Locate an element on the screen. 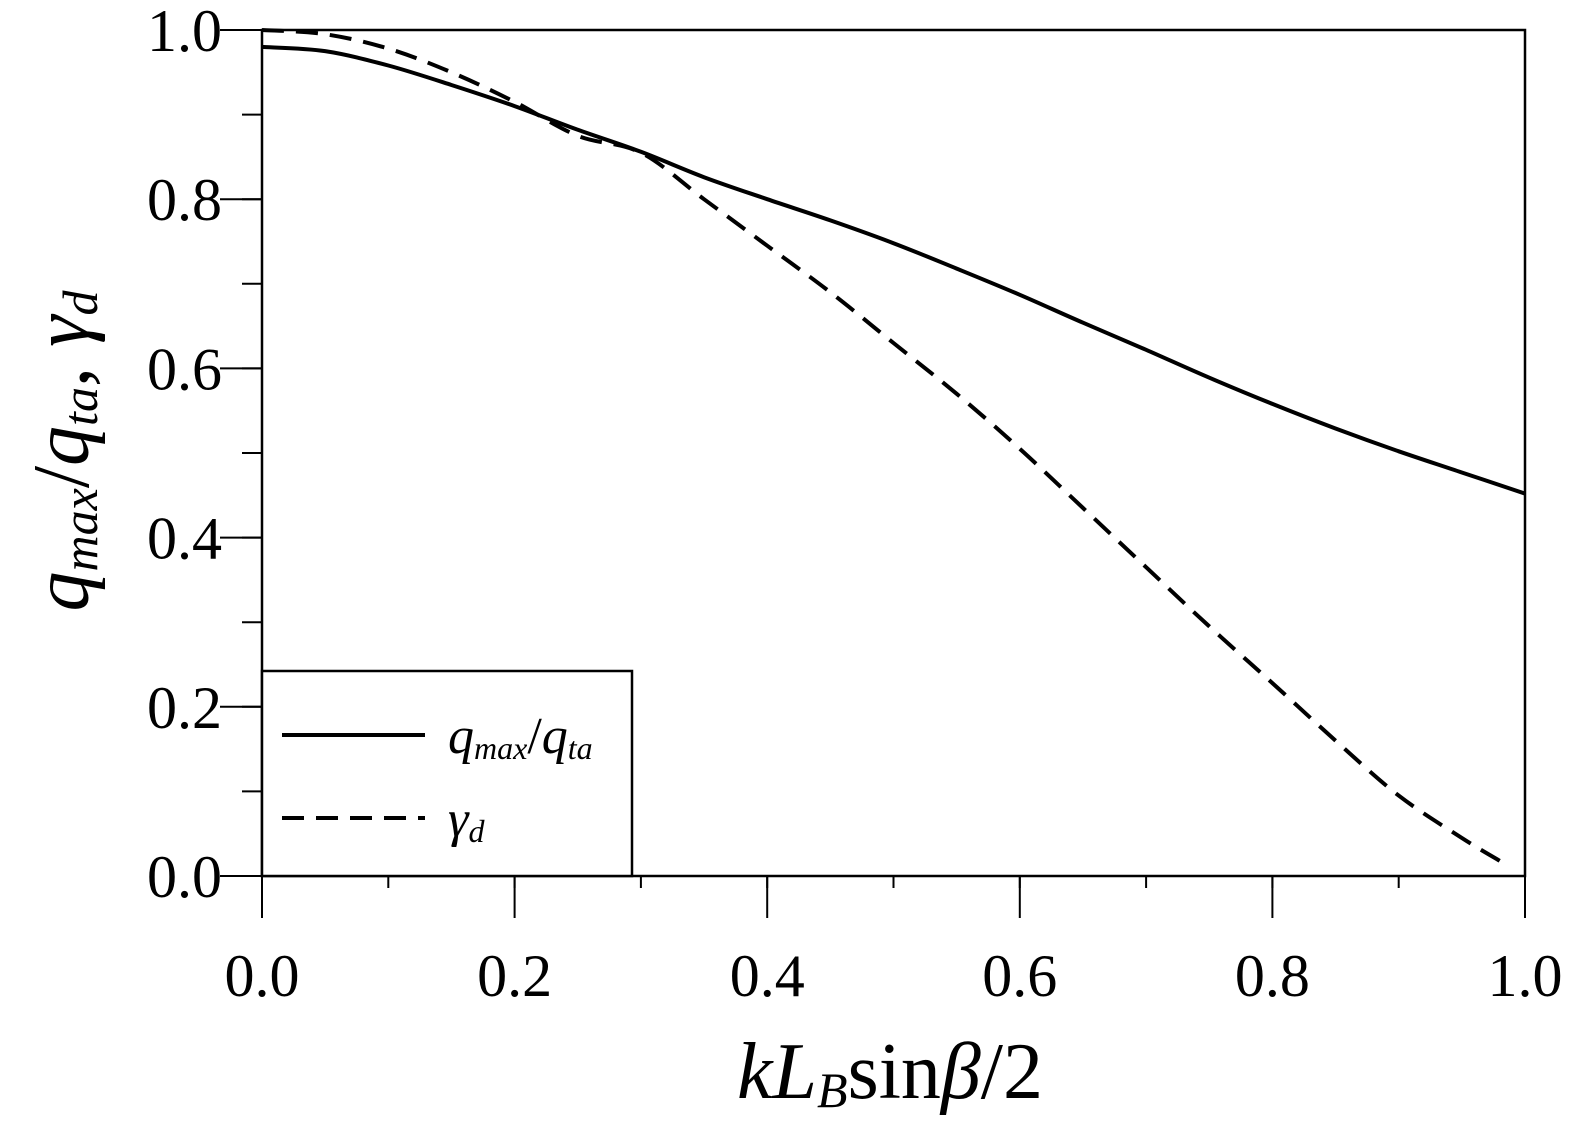 The image size is (1581, 1128). x-axis-label: kLBsinβ/2 is located at coordinates (890, 1073).